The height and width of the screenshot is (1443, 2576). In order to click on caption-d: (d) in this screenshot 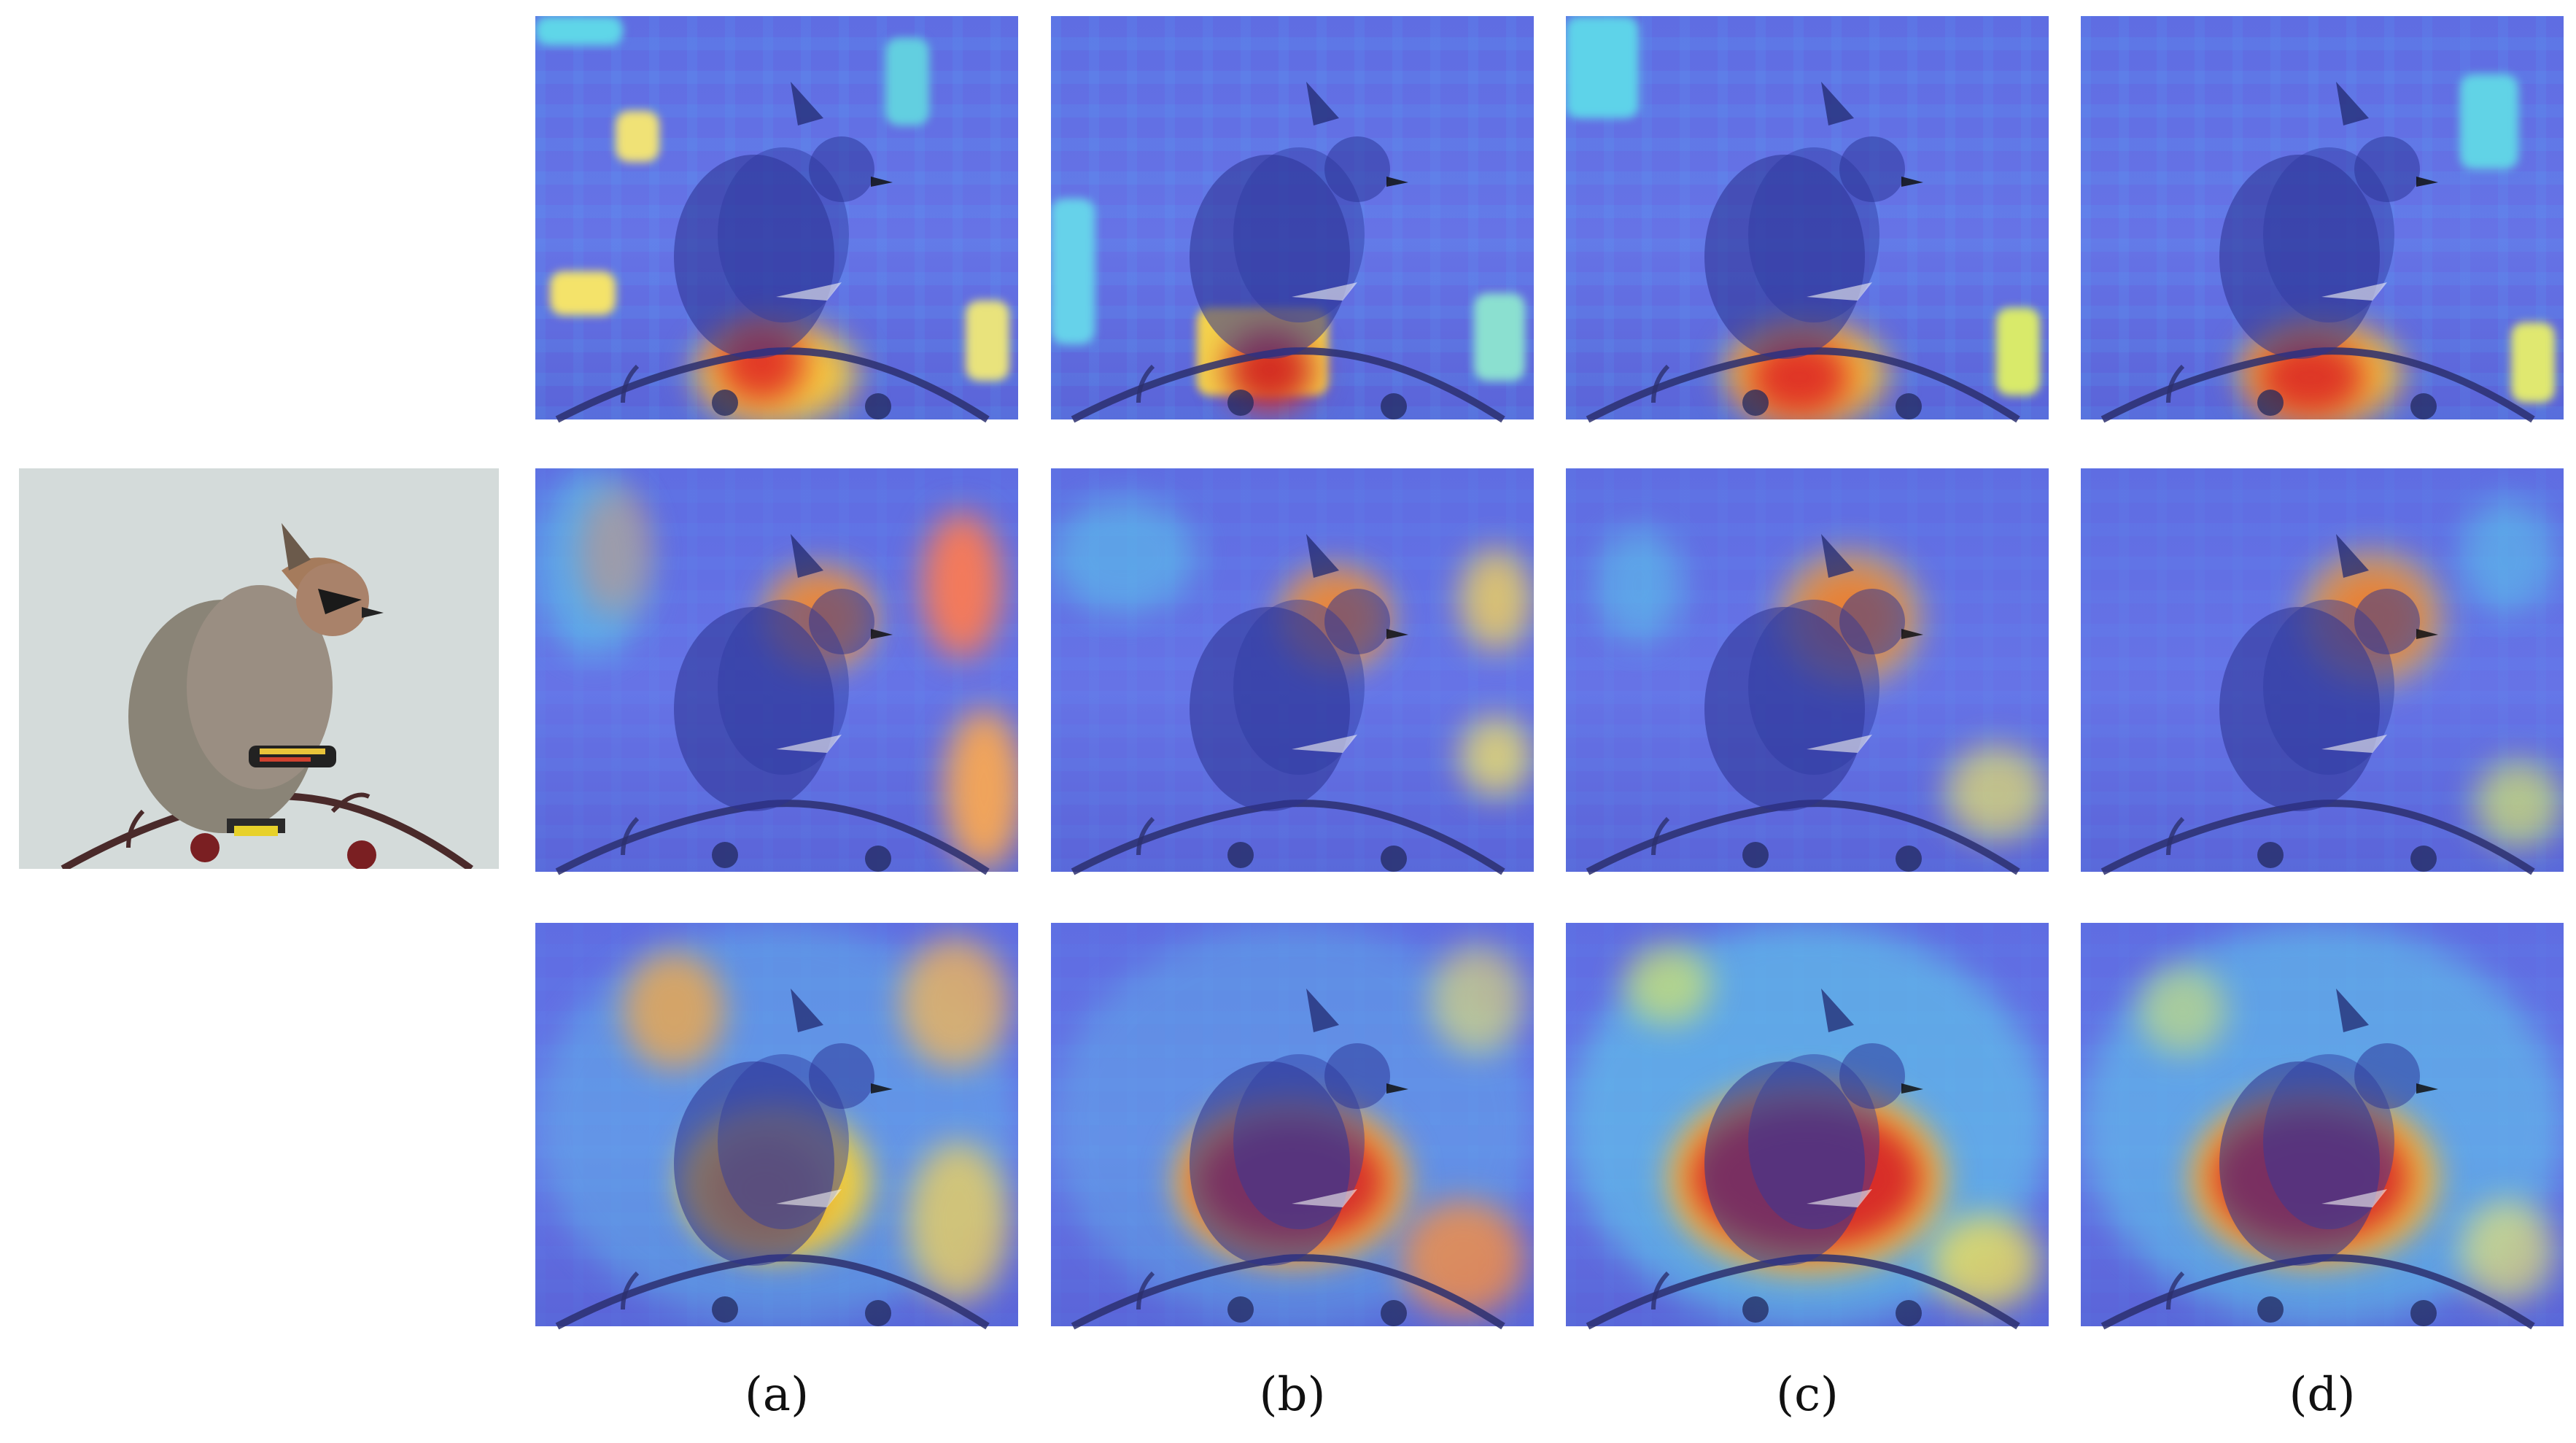, I will do `click(2322, 1395)`.